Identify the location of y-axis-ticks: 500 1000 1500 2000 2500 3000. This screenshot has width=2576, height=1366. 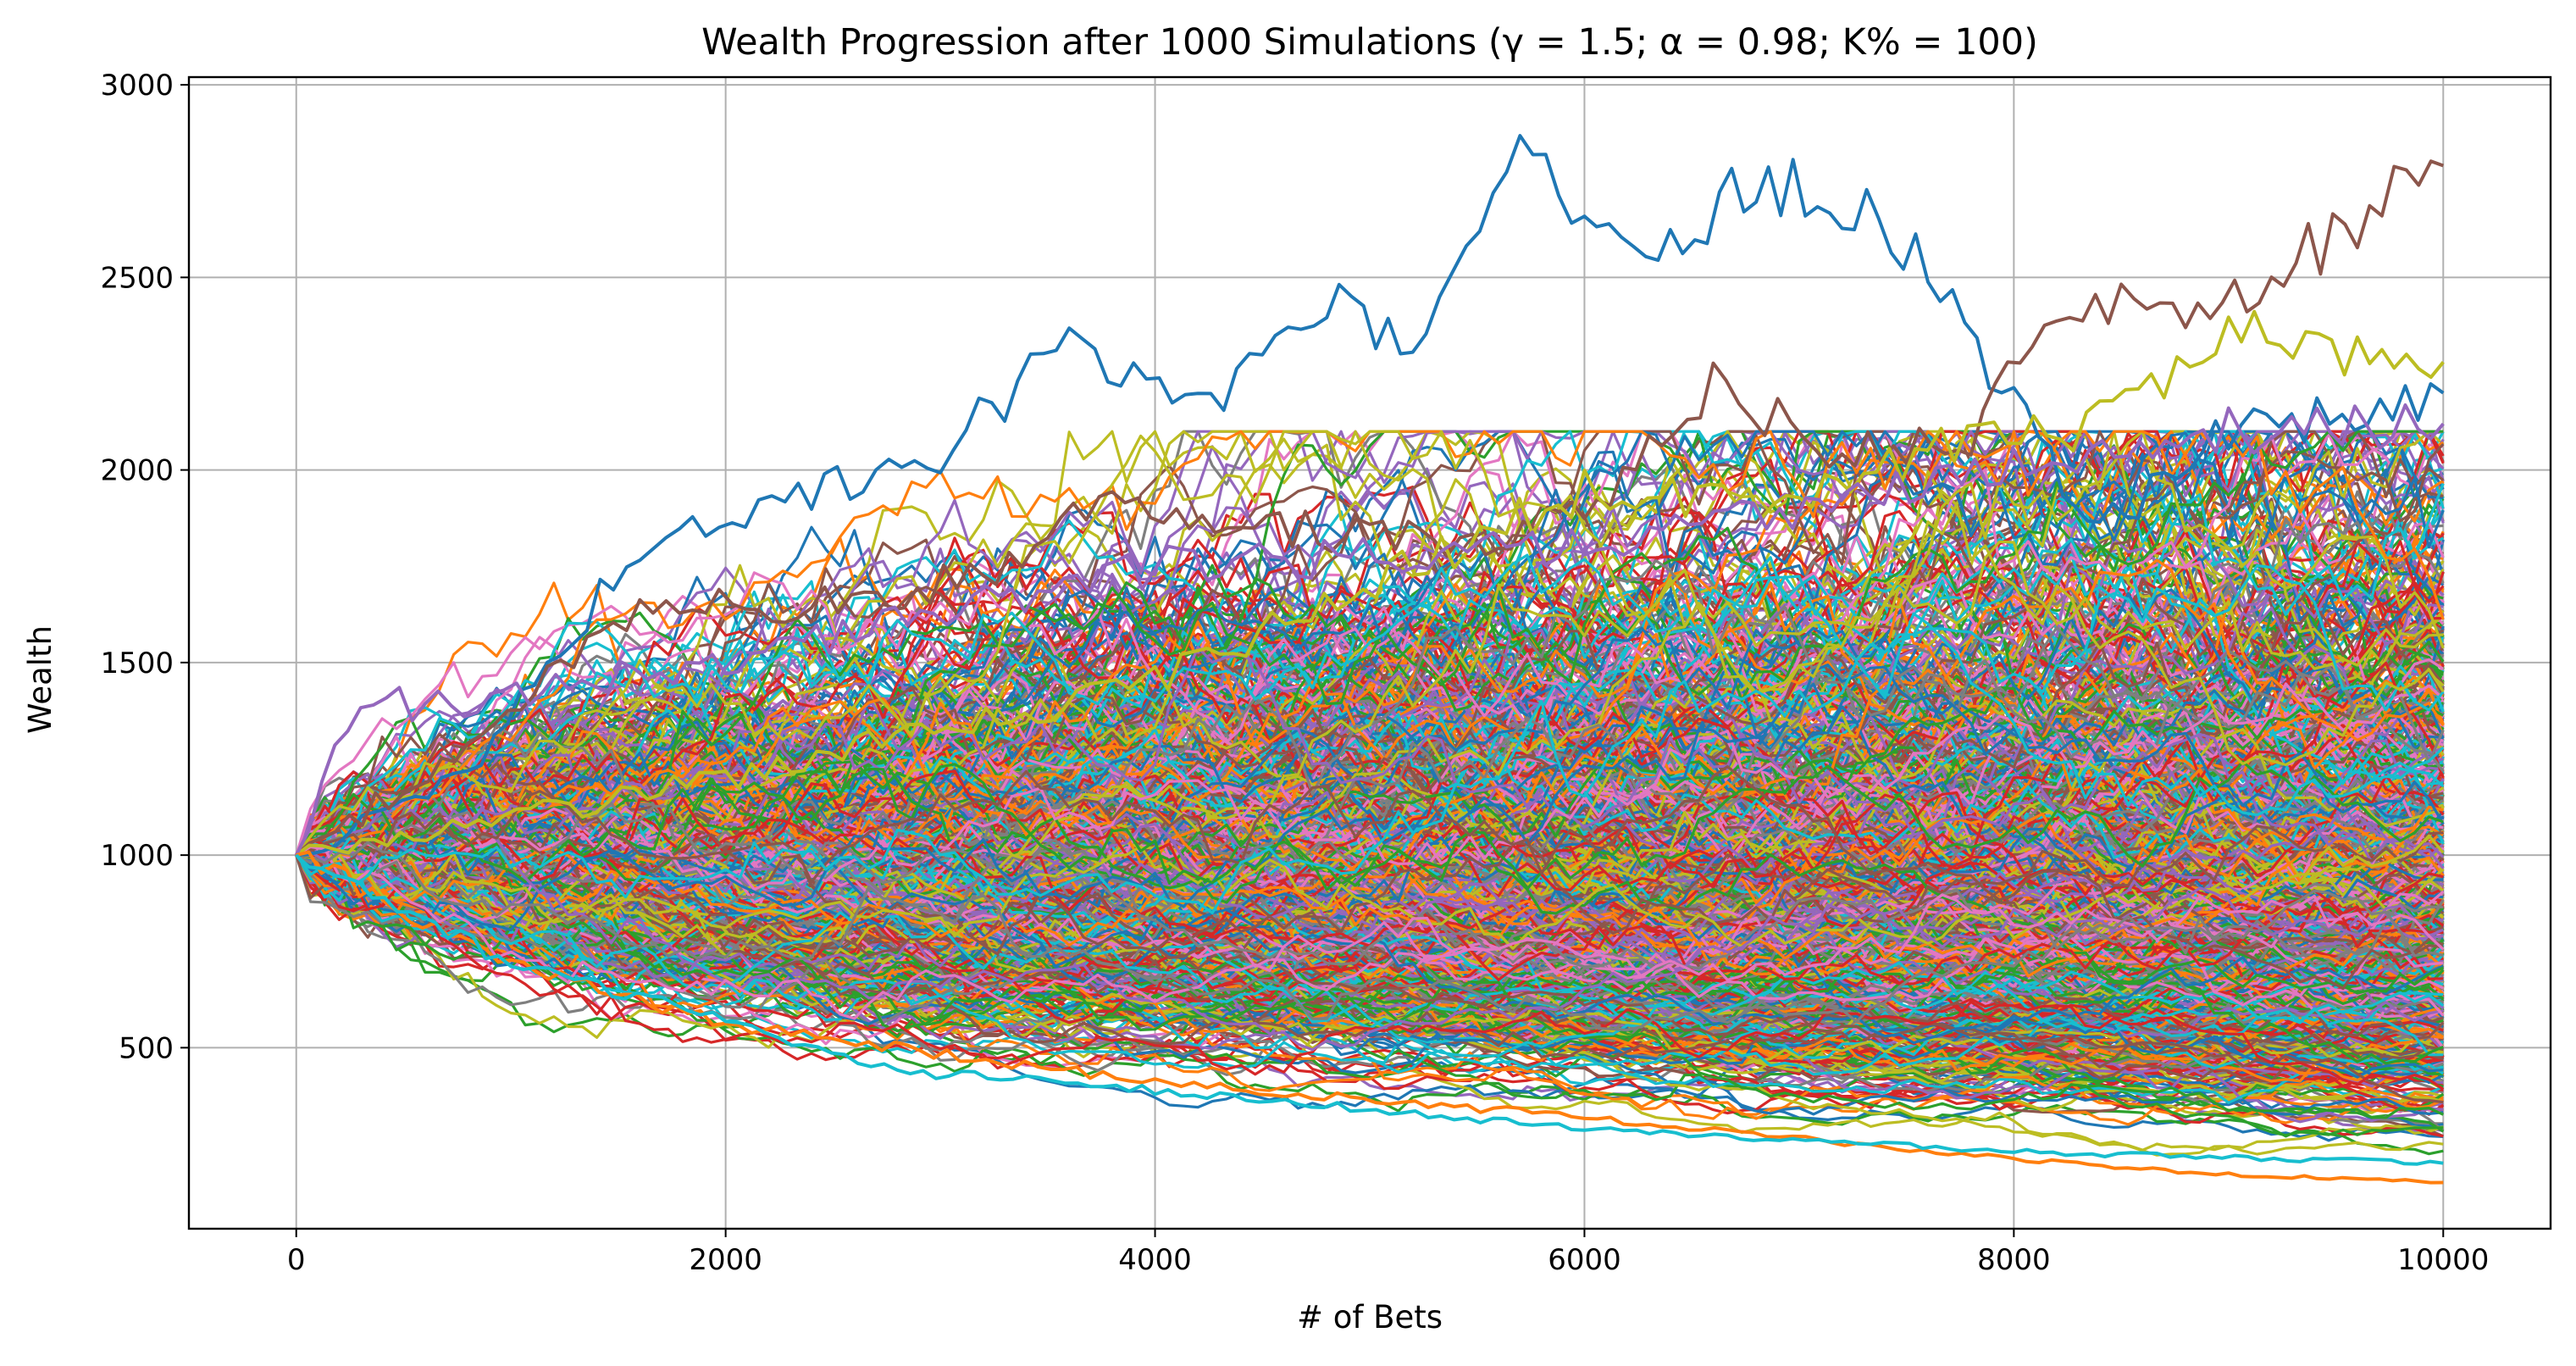
(144, 567).